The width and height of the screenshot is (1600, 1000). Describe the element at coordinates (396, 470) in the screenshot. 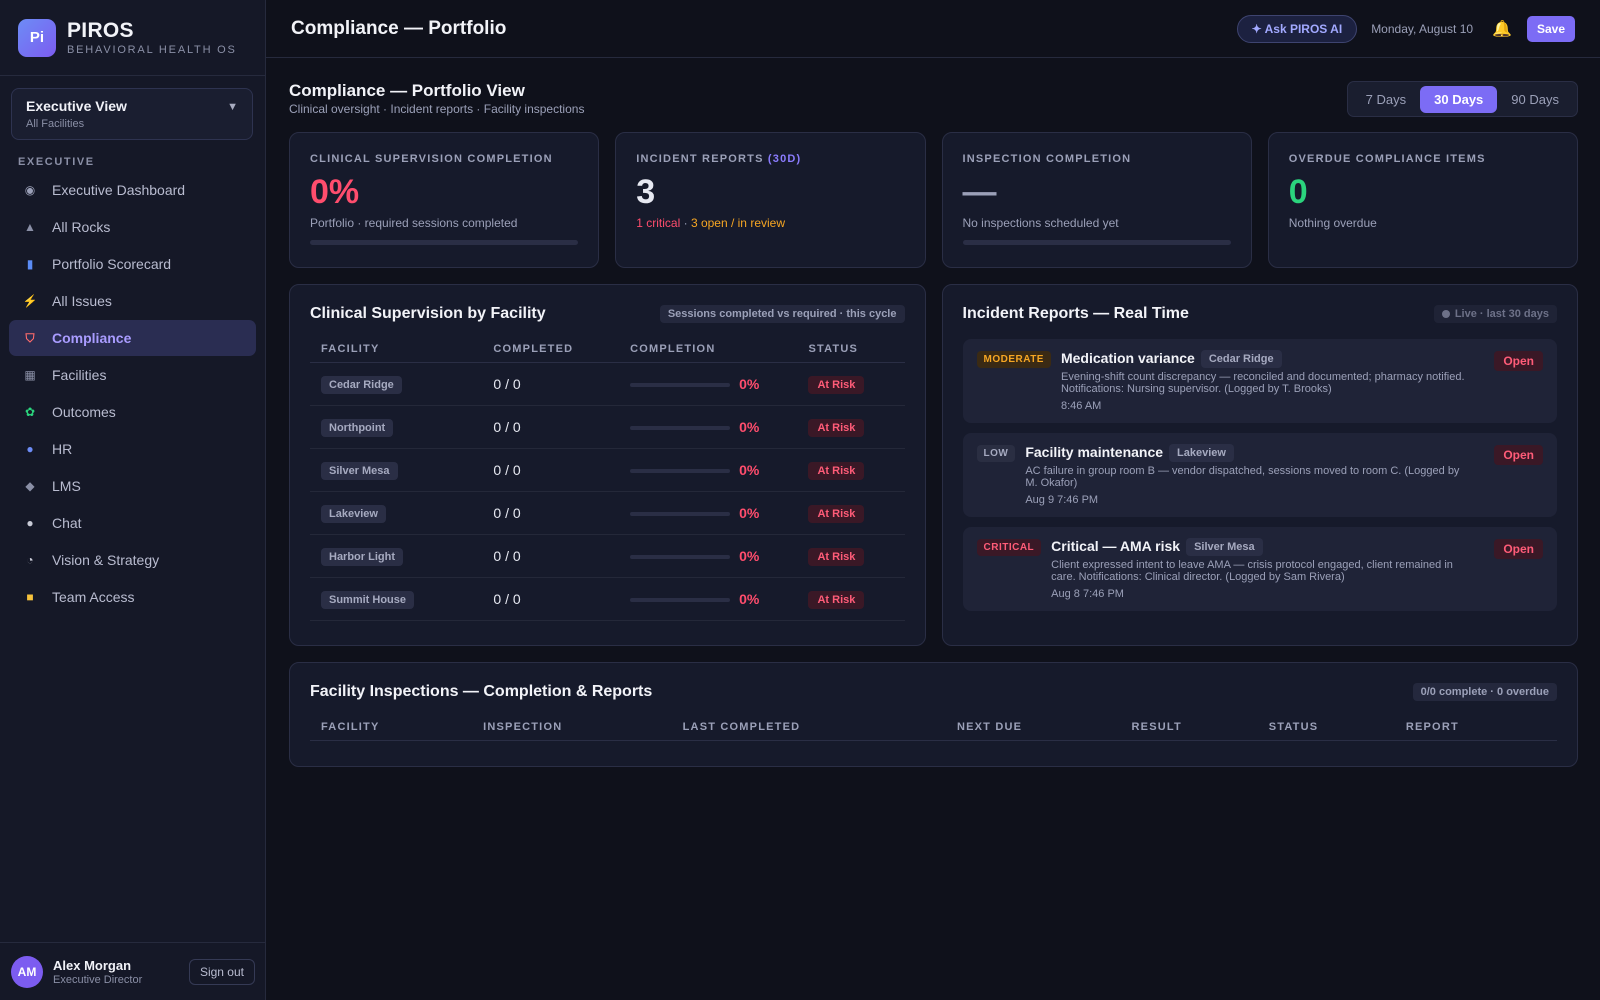

I see `facility-cell: Silver Mesa` at that location.